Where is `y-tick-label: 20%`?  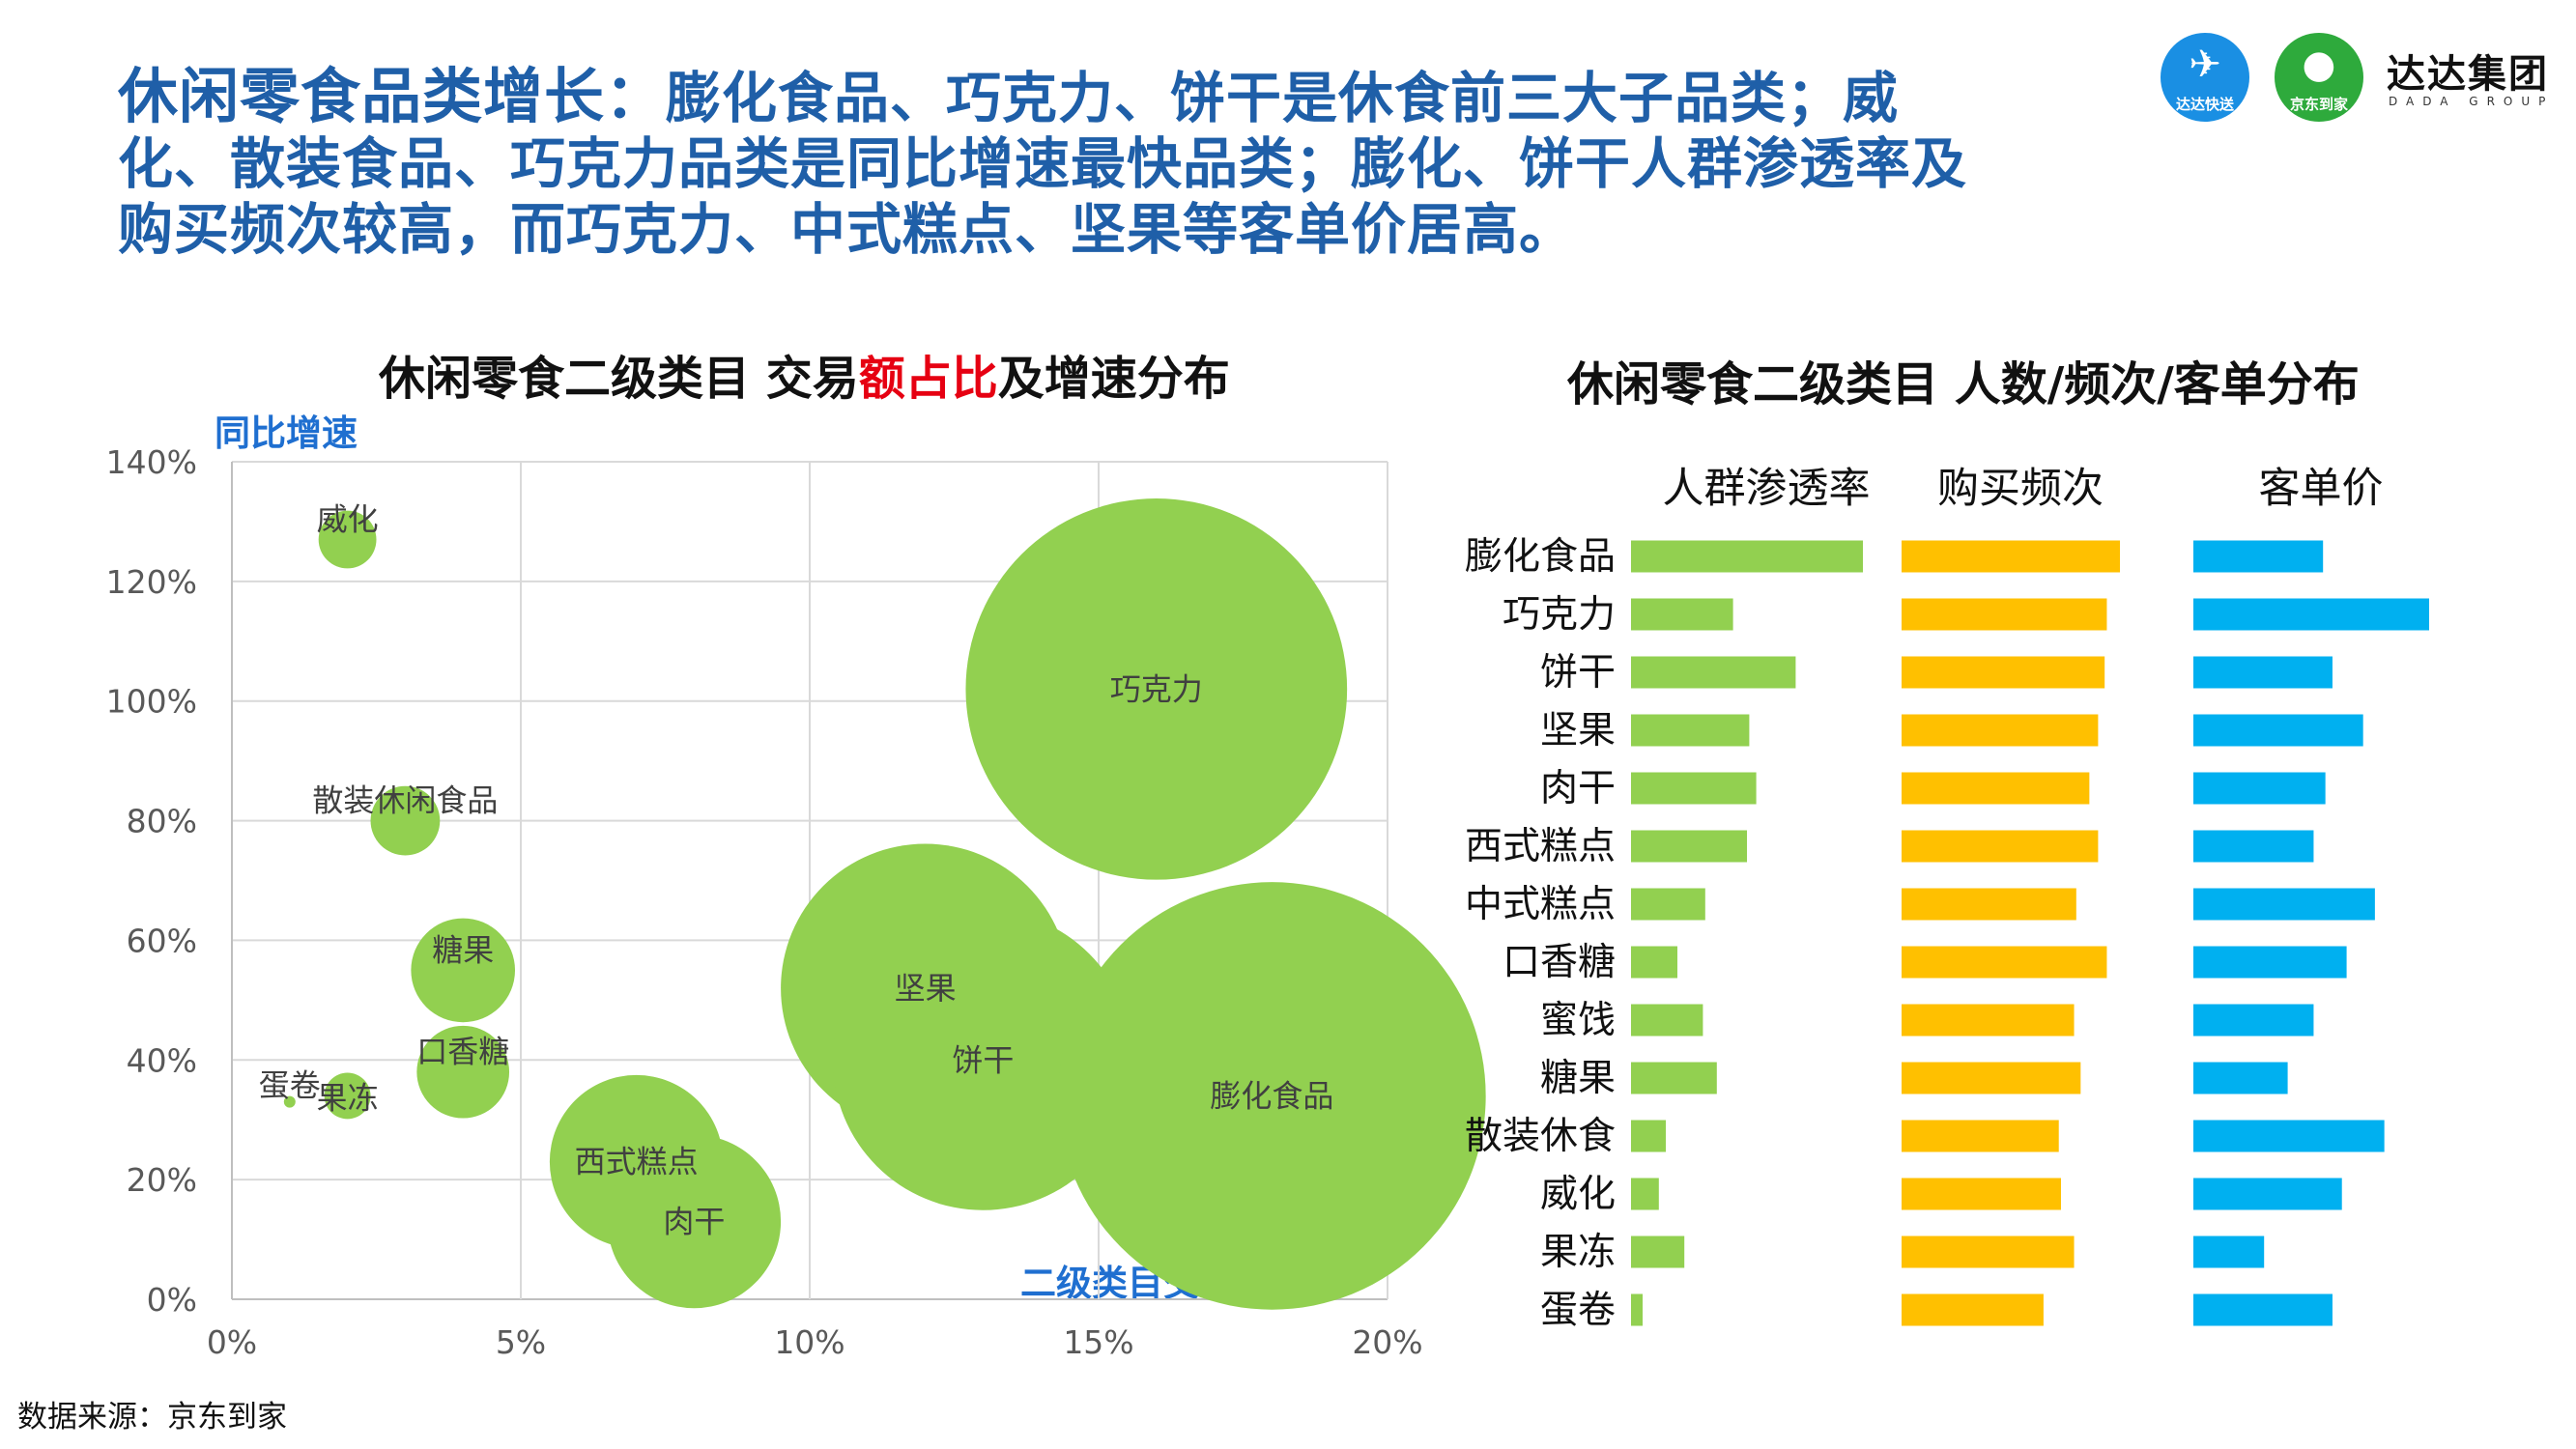
y-tick-label: 20% is located at coordinates (162, 1180).